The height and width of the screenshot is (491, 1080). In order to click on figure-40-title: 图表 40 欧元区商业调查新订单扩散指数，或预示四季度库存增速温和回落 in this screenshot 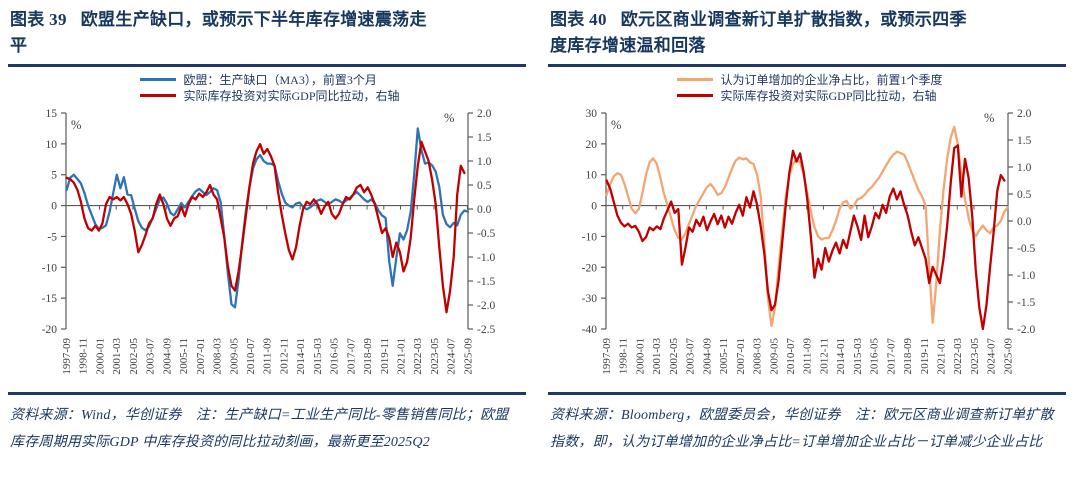, I will do `click(810, 31)`.